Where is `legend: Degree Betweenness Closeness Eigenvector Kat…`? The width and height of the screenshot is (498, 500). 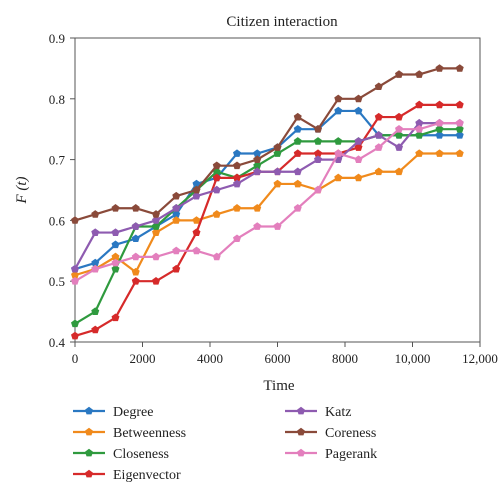
legend: Degree Betweenness Closeness Eigenvector Kat… is located at coordinates (225, 444).